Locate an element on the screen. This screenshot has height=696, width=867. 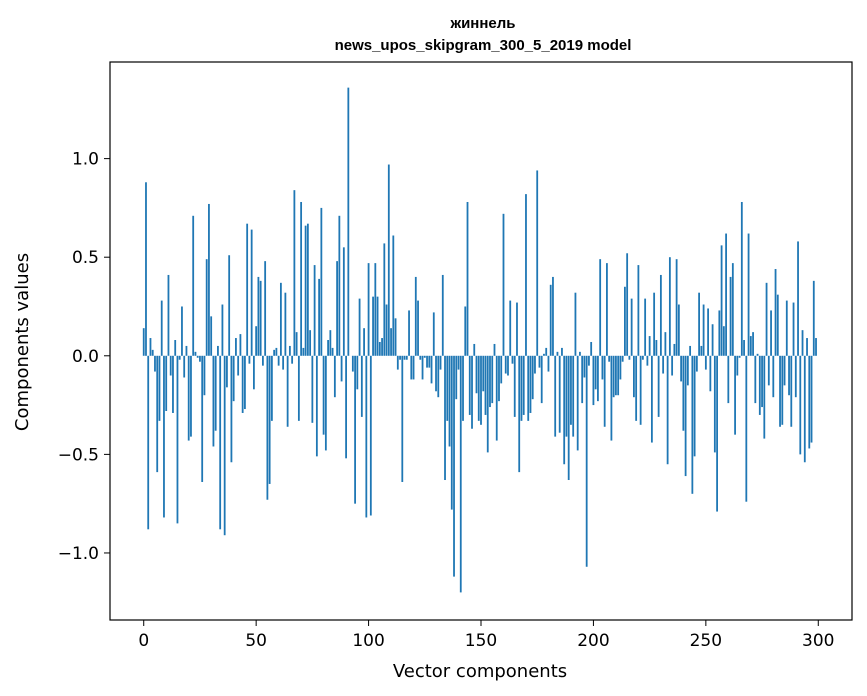
chart-title-line-1: жиннель is located at coordinates (482, 23).